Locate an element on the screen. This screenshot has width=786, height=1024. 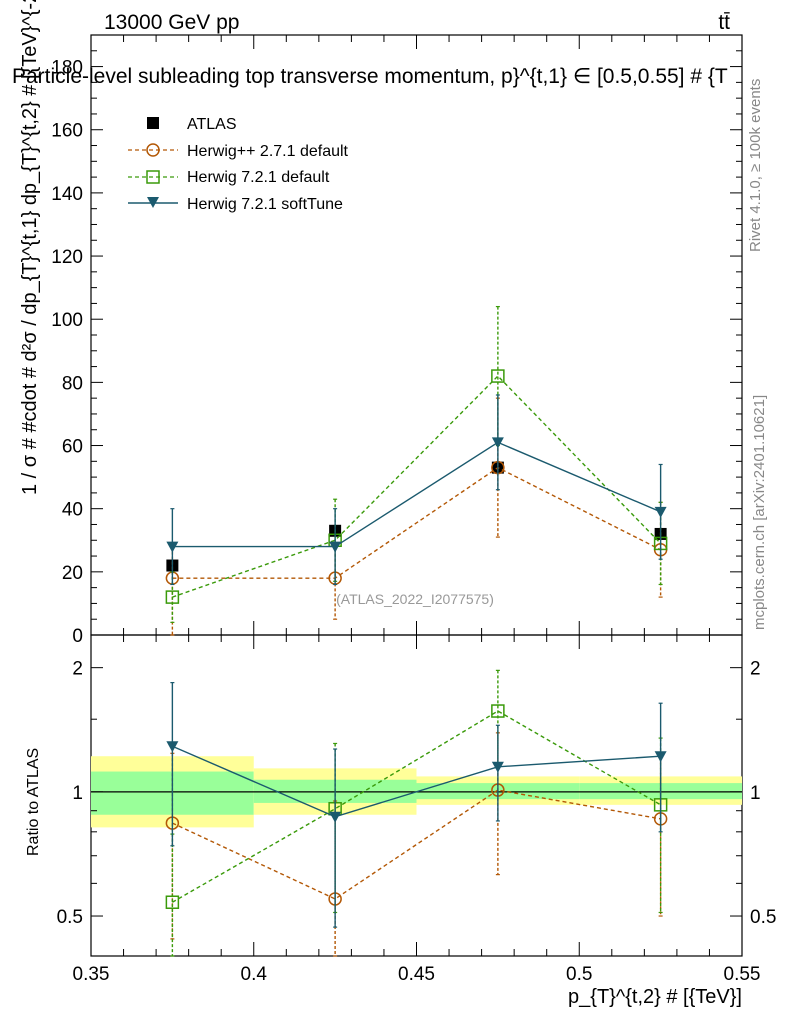
legend-h721-label: Herwig 7.2.1 default is located at coordinates (258, 177).